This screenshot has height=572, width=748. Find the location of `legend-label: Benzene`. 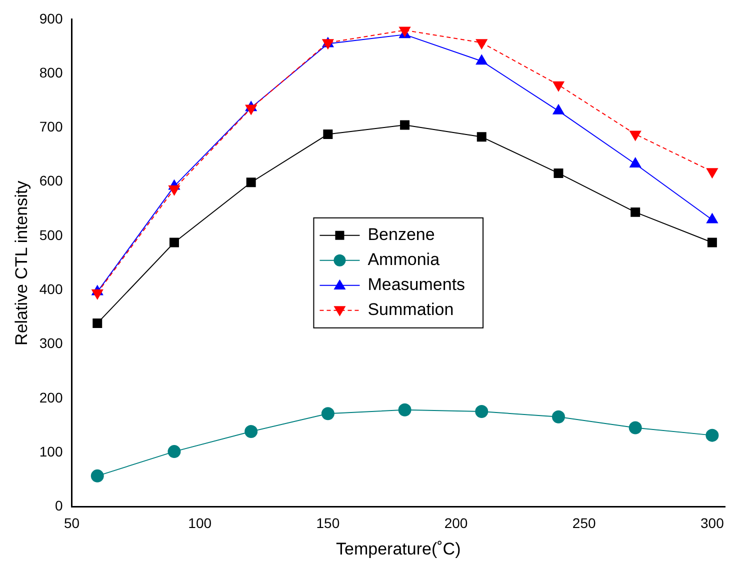

legend-label: Benzene is located at coordinates (401, 234).